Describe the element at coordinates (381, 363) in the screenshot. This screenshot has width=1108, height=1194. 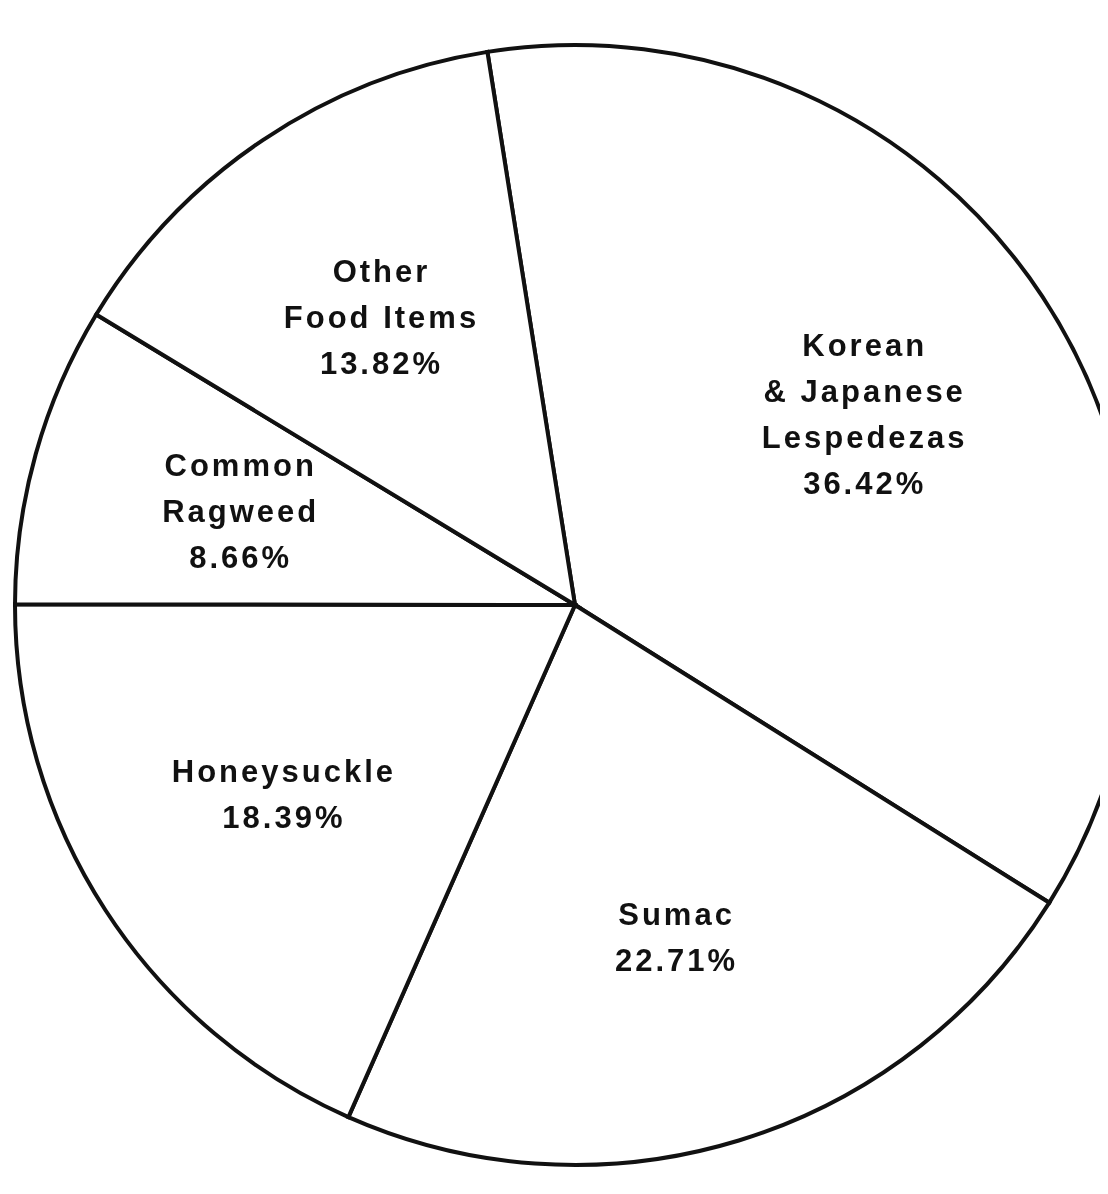
I see `data-label: 13.82%` at that location.